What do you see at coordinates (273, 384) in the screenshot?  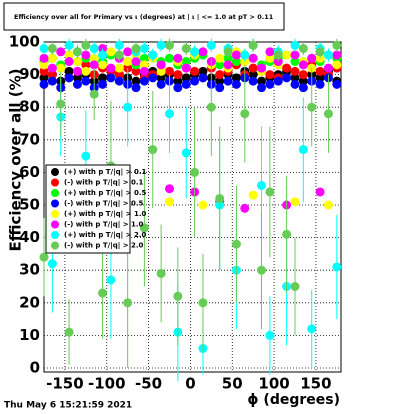 I see `x-tick-label: 100` at bounding box center [273, 384].